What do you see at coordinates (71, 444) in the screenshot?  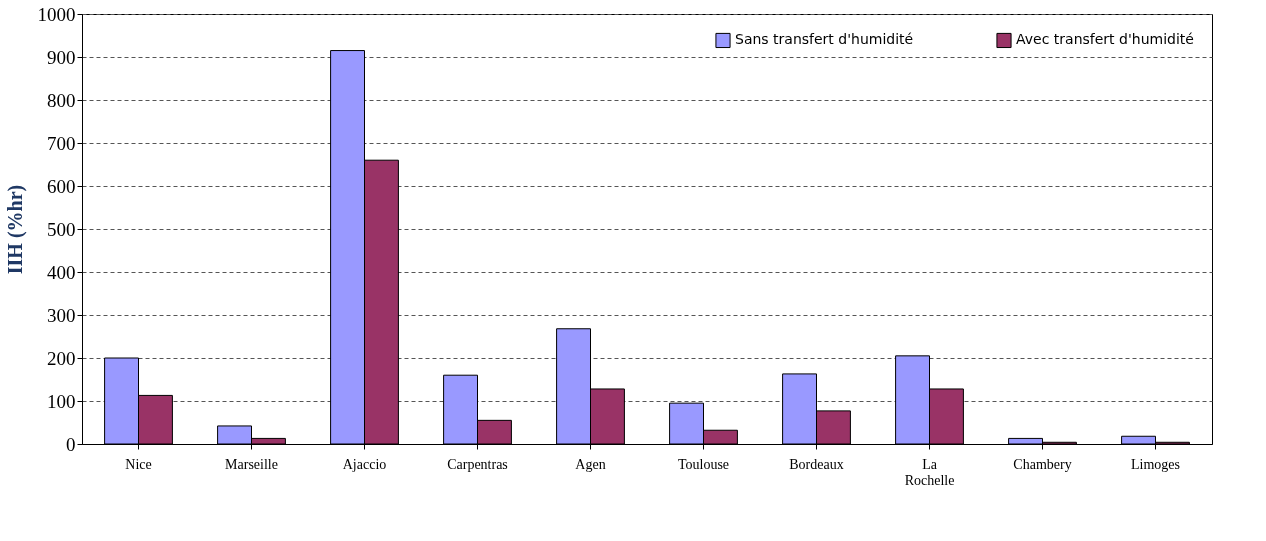 I see `y-tick-label: 0` at bounding box center [71, 444].